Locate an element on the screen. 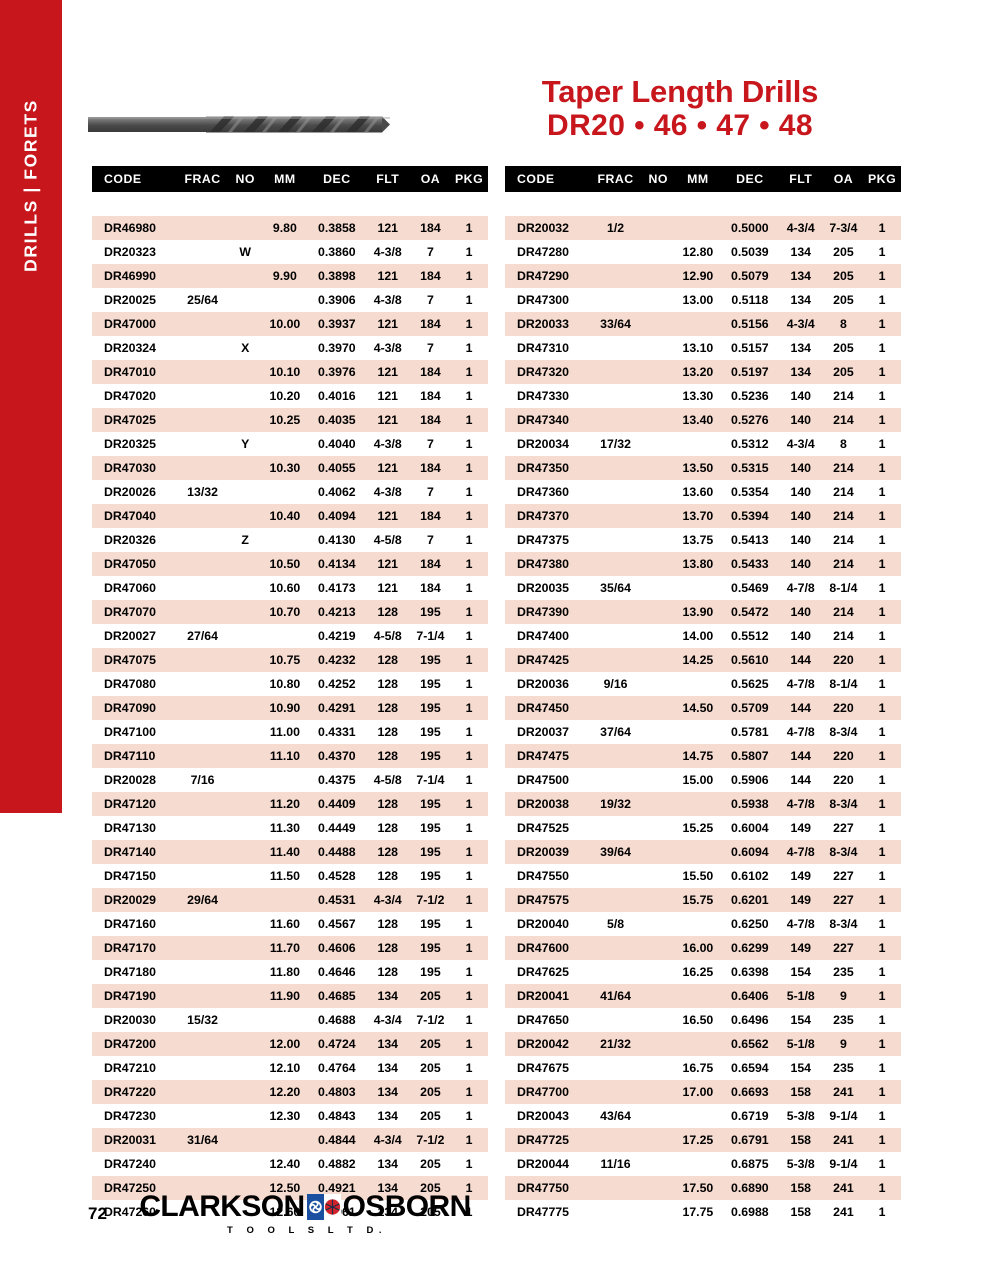 The image size is (989, 1280). table-row: DR20040 5/8 0.6250 4-7/8 8-3/4 1 is located at coordinates (703, 924).